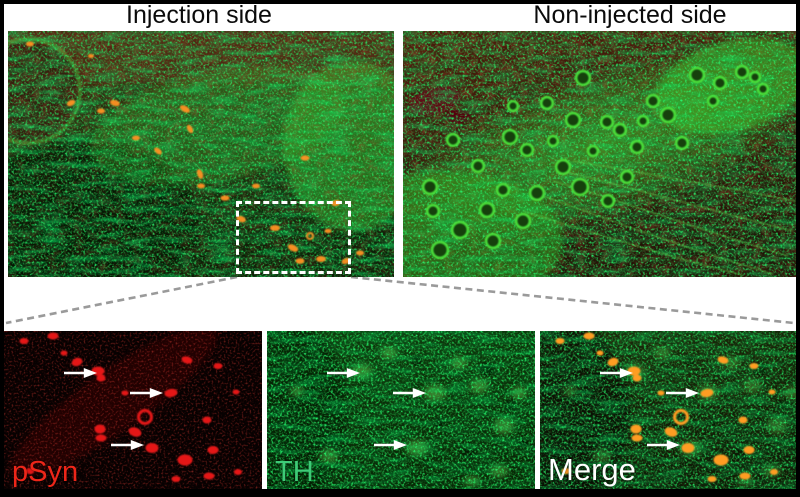  I want to click on psyn-micrograph, so click(133, 410).